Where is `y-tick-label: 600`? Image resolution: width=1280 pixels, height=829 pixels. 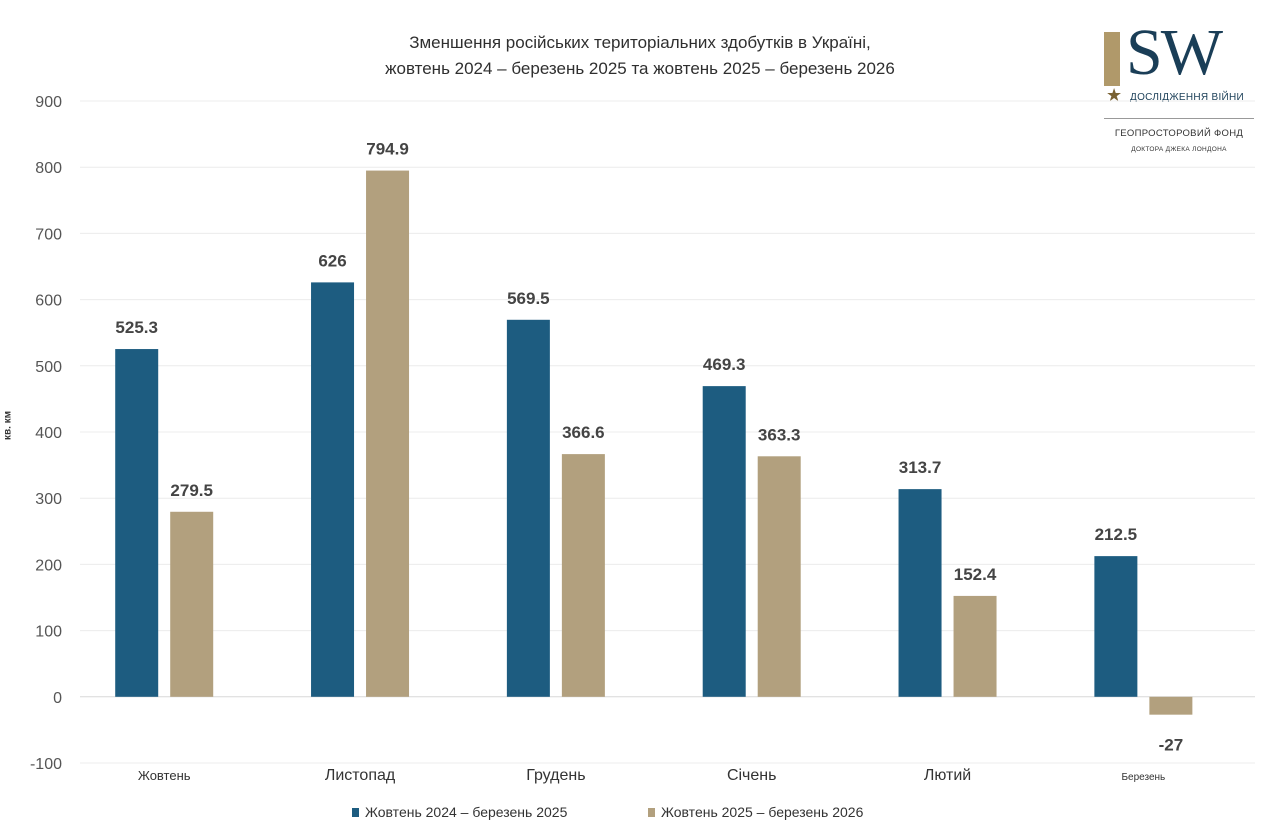
y-tick-label: 600 is located at coordinates (48, 301).